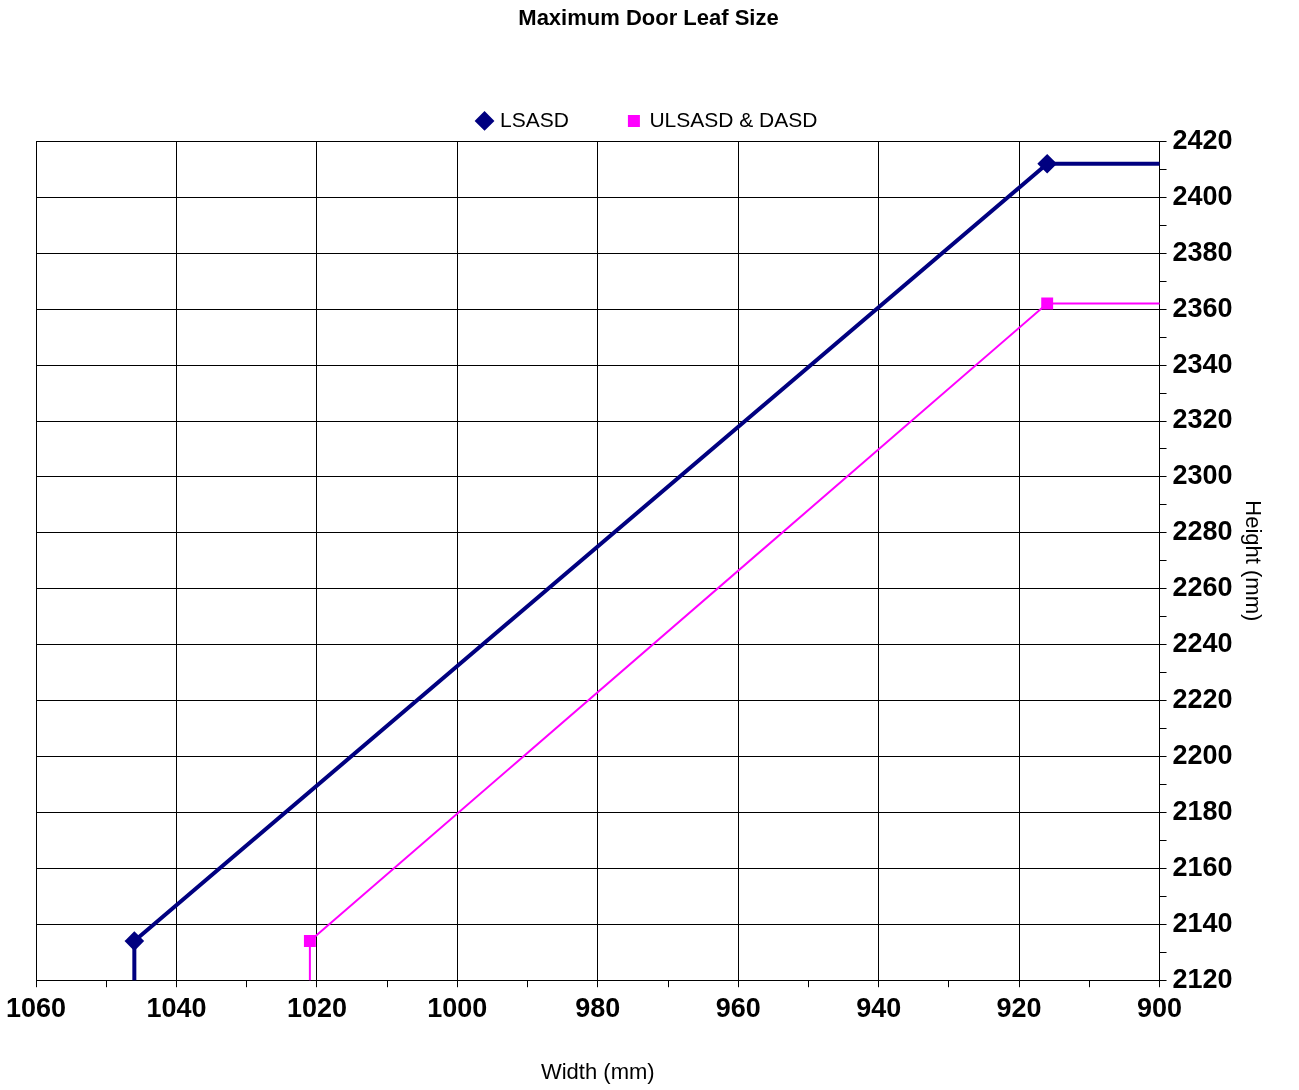 This screenshot has height=1090, width=1299. Describe the element at coordinates (648, 18) in the screenshot. I see `chart-title: Maximum Door Leaf Size` at that location.